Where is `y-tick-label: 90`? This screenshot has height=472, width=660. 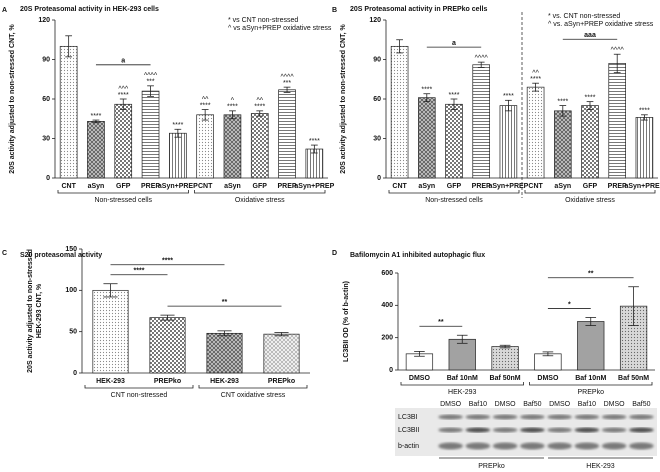 y-tick-label: 90 is located at coordinates (46, 59).